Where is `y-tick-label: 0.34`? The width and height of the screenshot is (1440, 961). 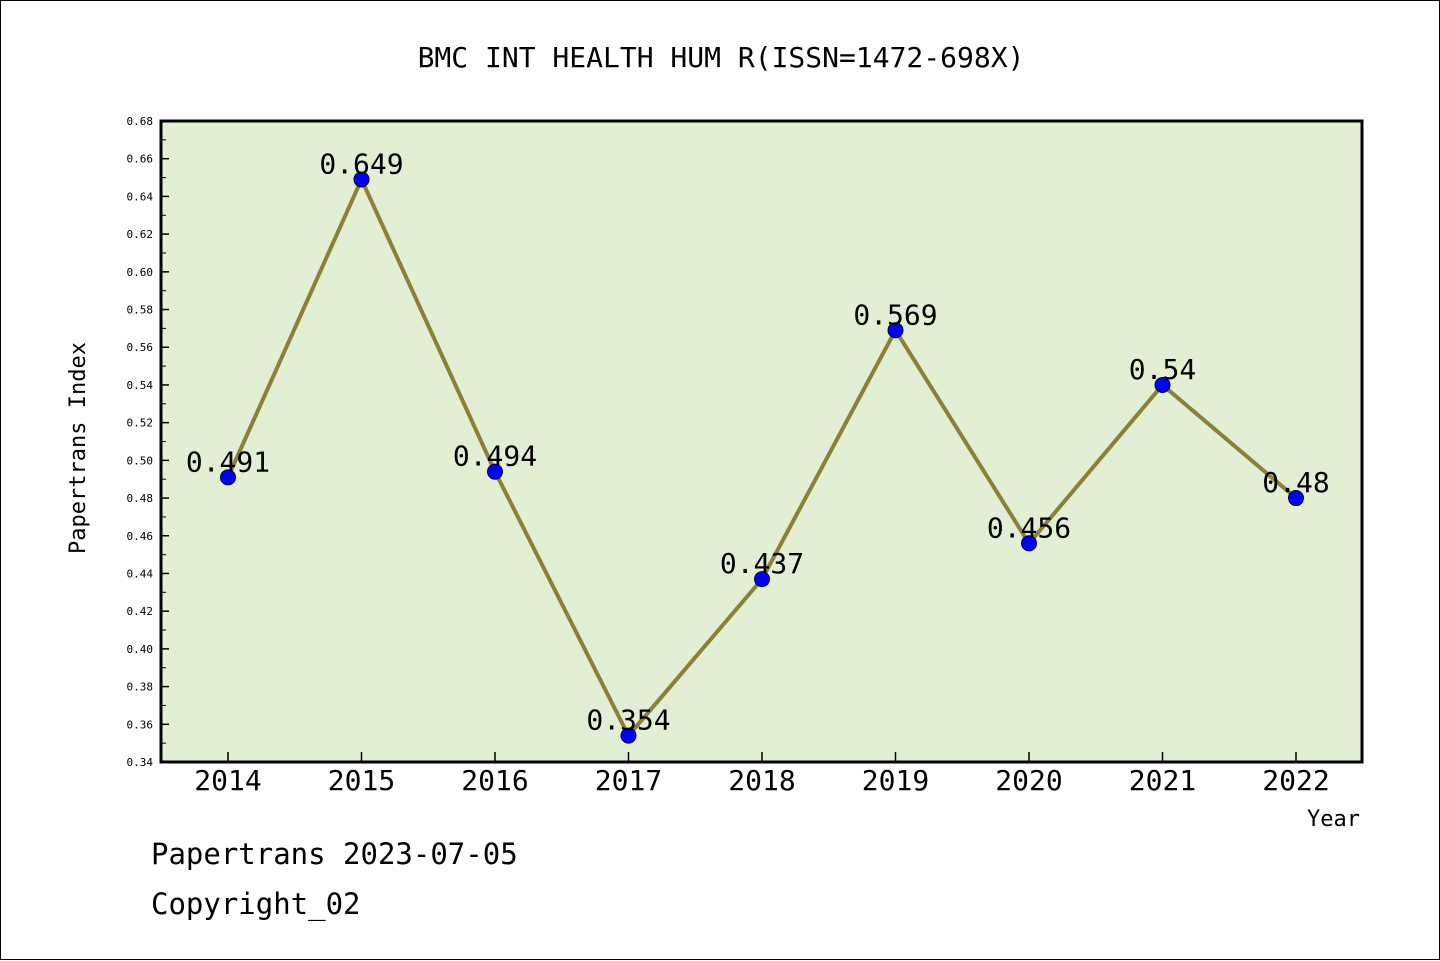 y-tick-label: 0.34 is located at coordinates (140, 762).